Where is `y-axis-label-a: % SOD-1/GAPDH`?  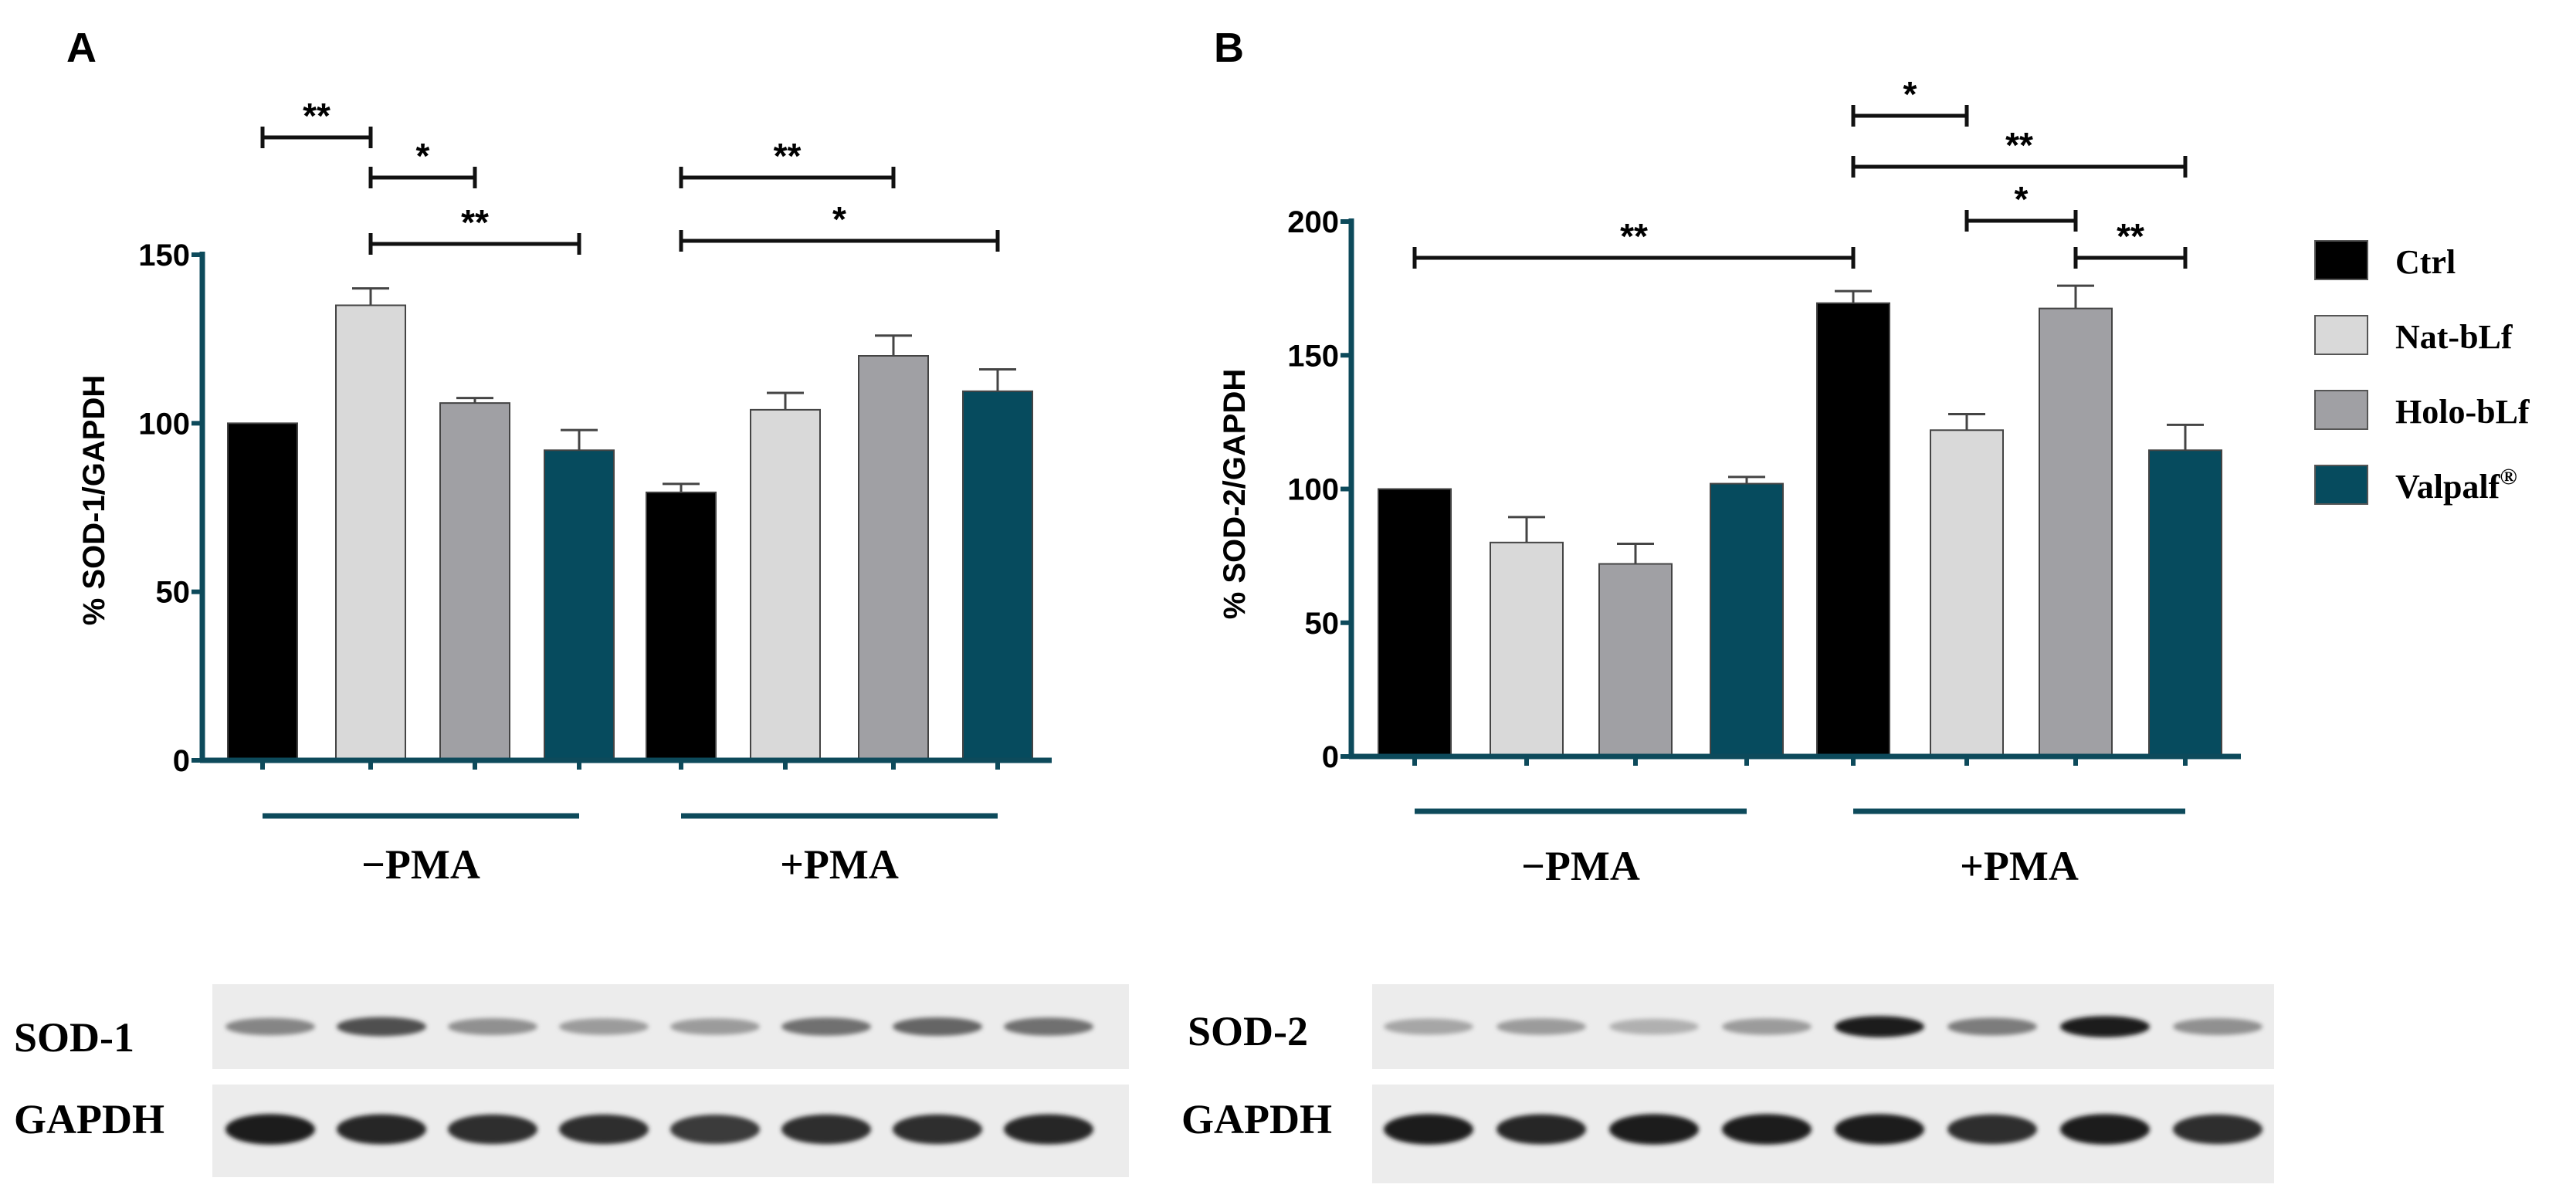 y-axis-label-a: % SOD-1/GAPDH is located at coordinates (94, 500).